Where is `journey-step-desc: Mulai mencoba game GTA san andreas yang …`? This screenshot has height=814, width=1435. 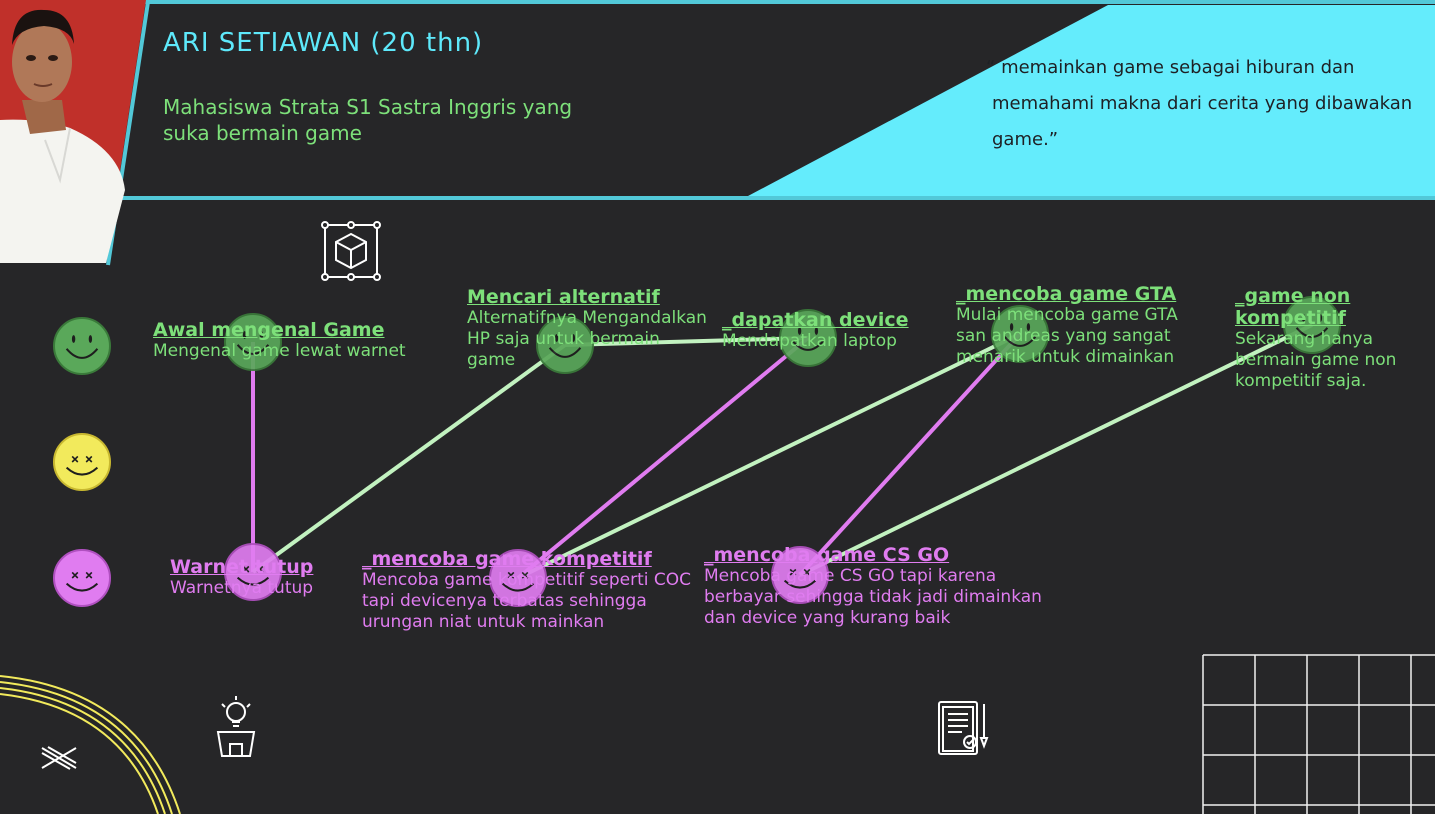
journey-step-desc: Mulai mencoba game GTA san andreas yang … is located at coordinates (1067, 336).